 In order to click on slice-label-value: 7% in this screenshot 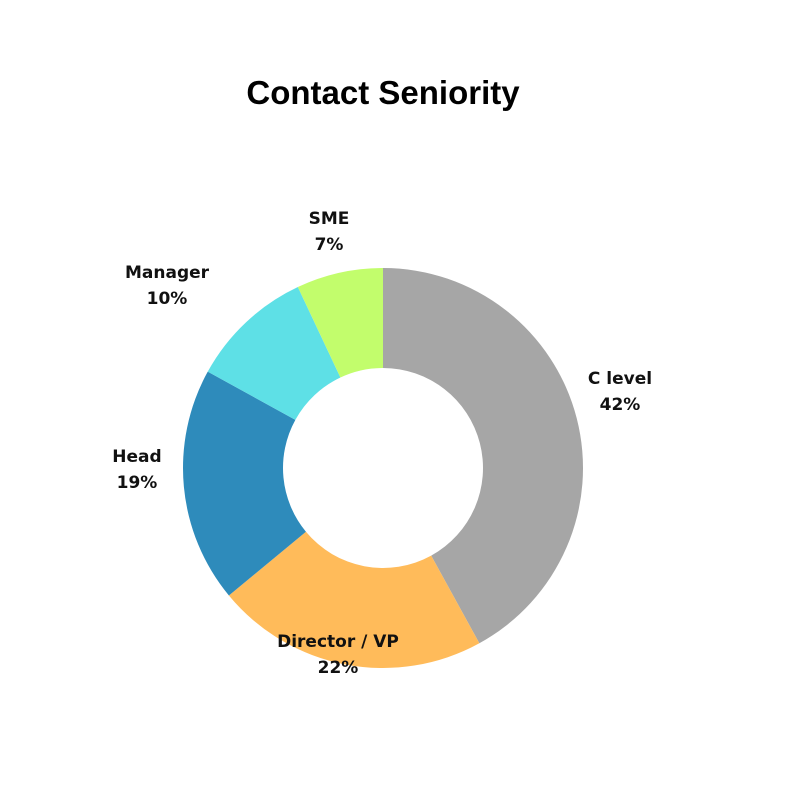, I will do `click(329, 245)`.